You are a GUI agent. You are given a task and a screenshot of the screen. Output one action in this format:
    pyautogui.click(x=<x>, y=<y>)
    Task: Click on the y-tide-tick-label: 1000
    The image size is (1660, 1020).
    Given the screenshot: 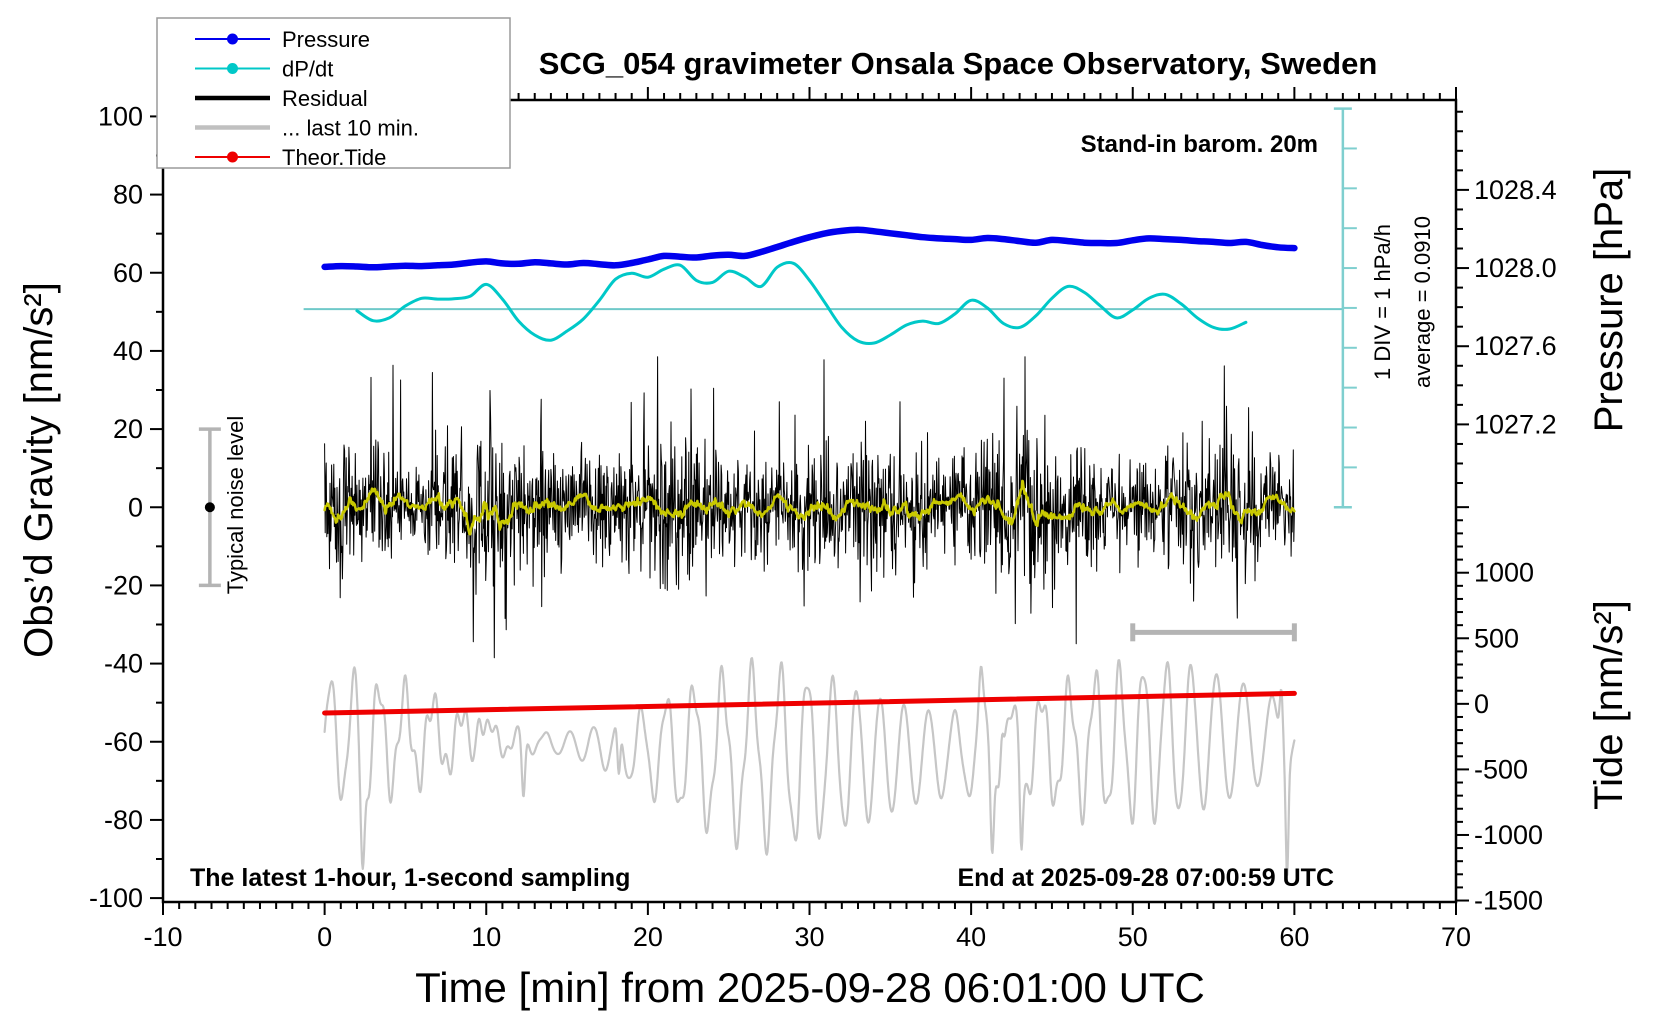 What is the action you would take?
    pyautogui.click(x=1504, y=573)
    